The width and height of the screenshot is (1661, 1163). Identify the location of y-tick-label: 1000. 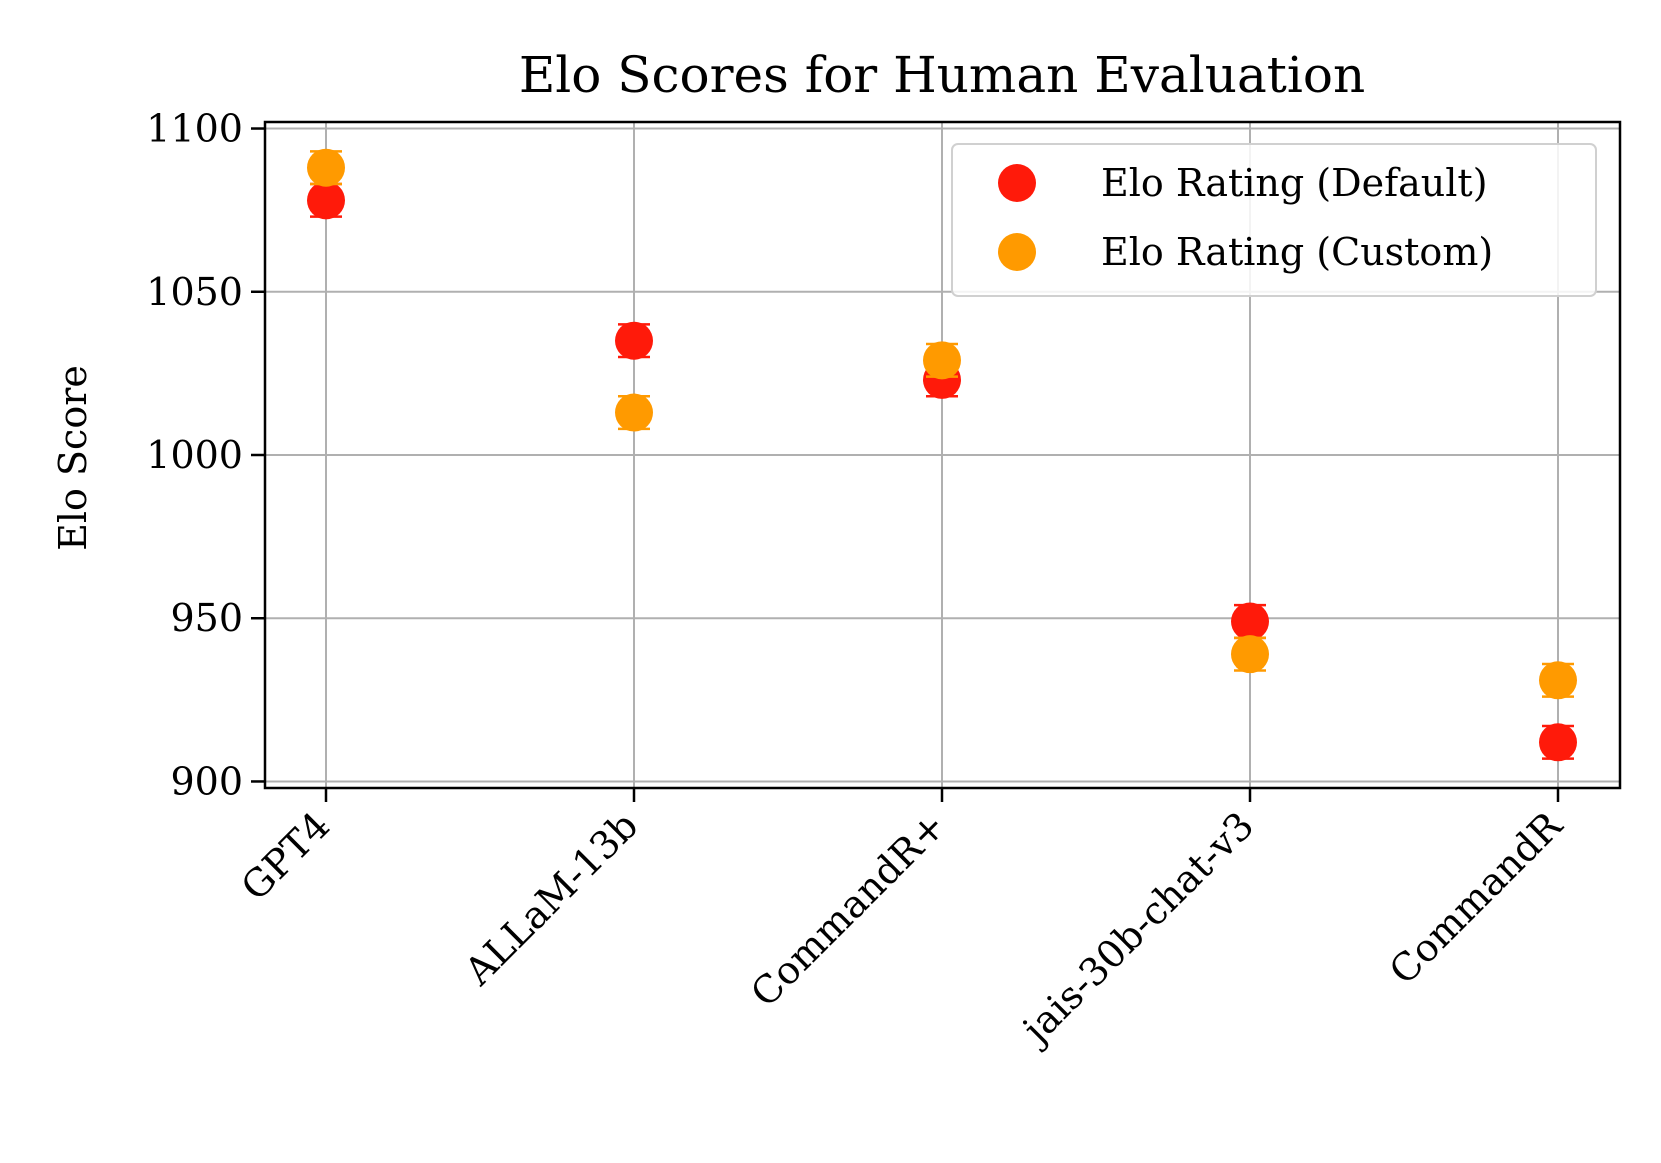
(194, 455).